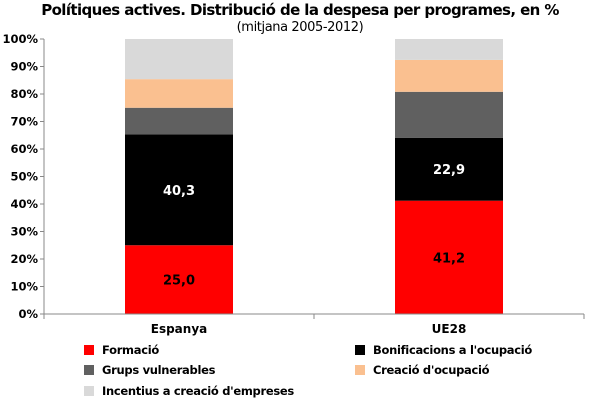 The width and height of the screenshot is (600, 409). I want to click on data-label: 25,0, so click(179, 281).